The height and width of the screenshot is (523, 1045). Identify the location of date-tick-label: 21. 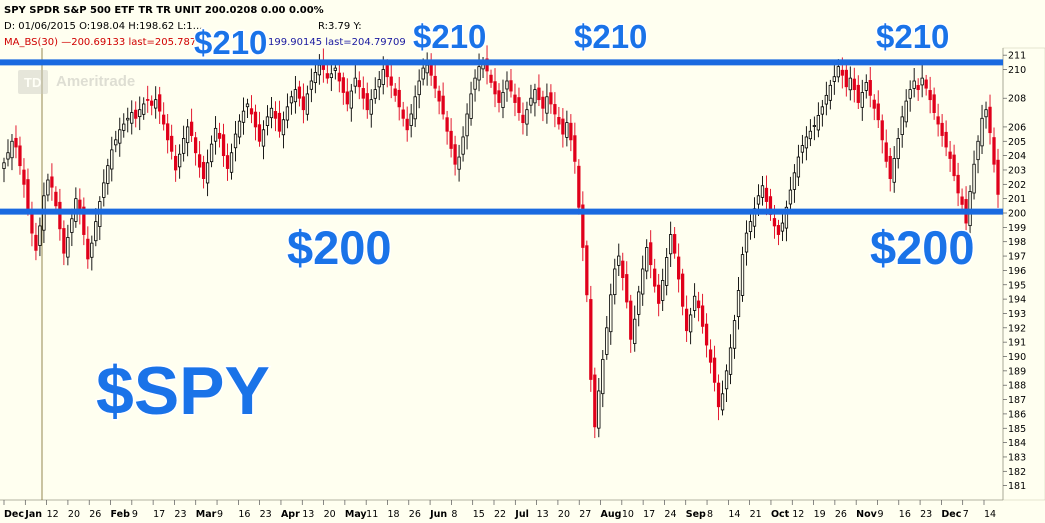
(756, 514).